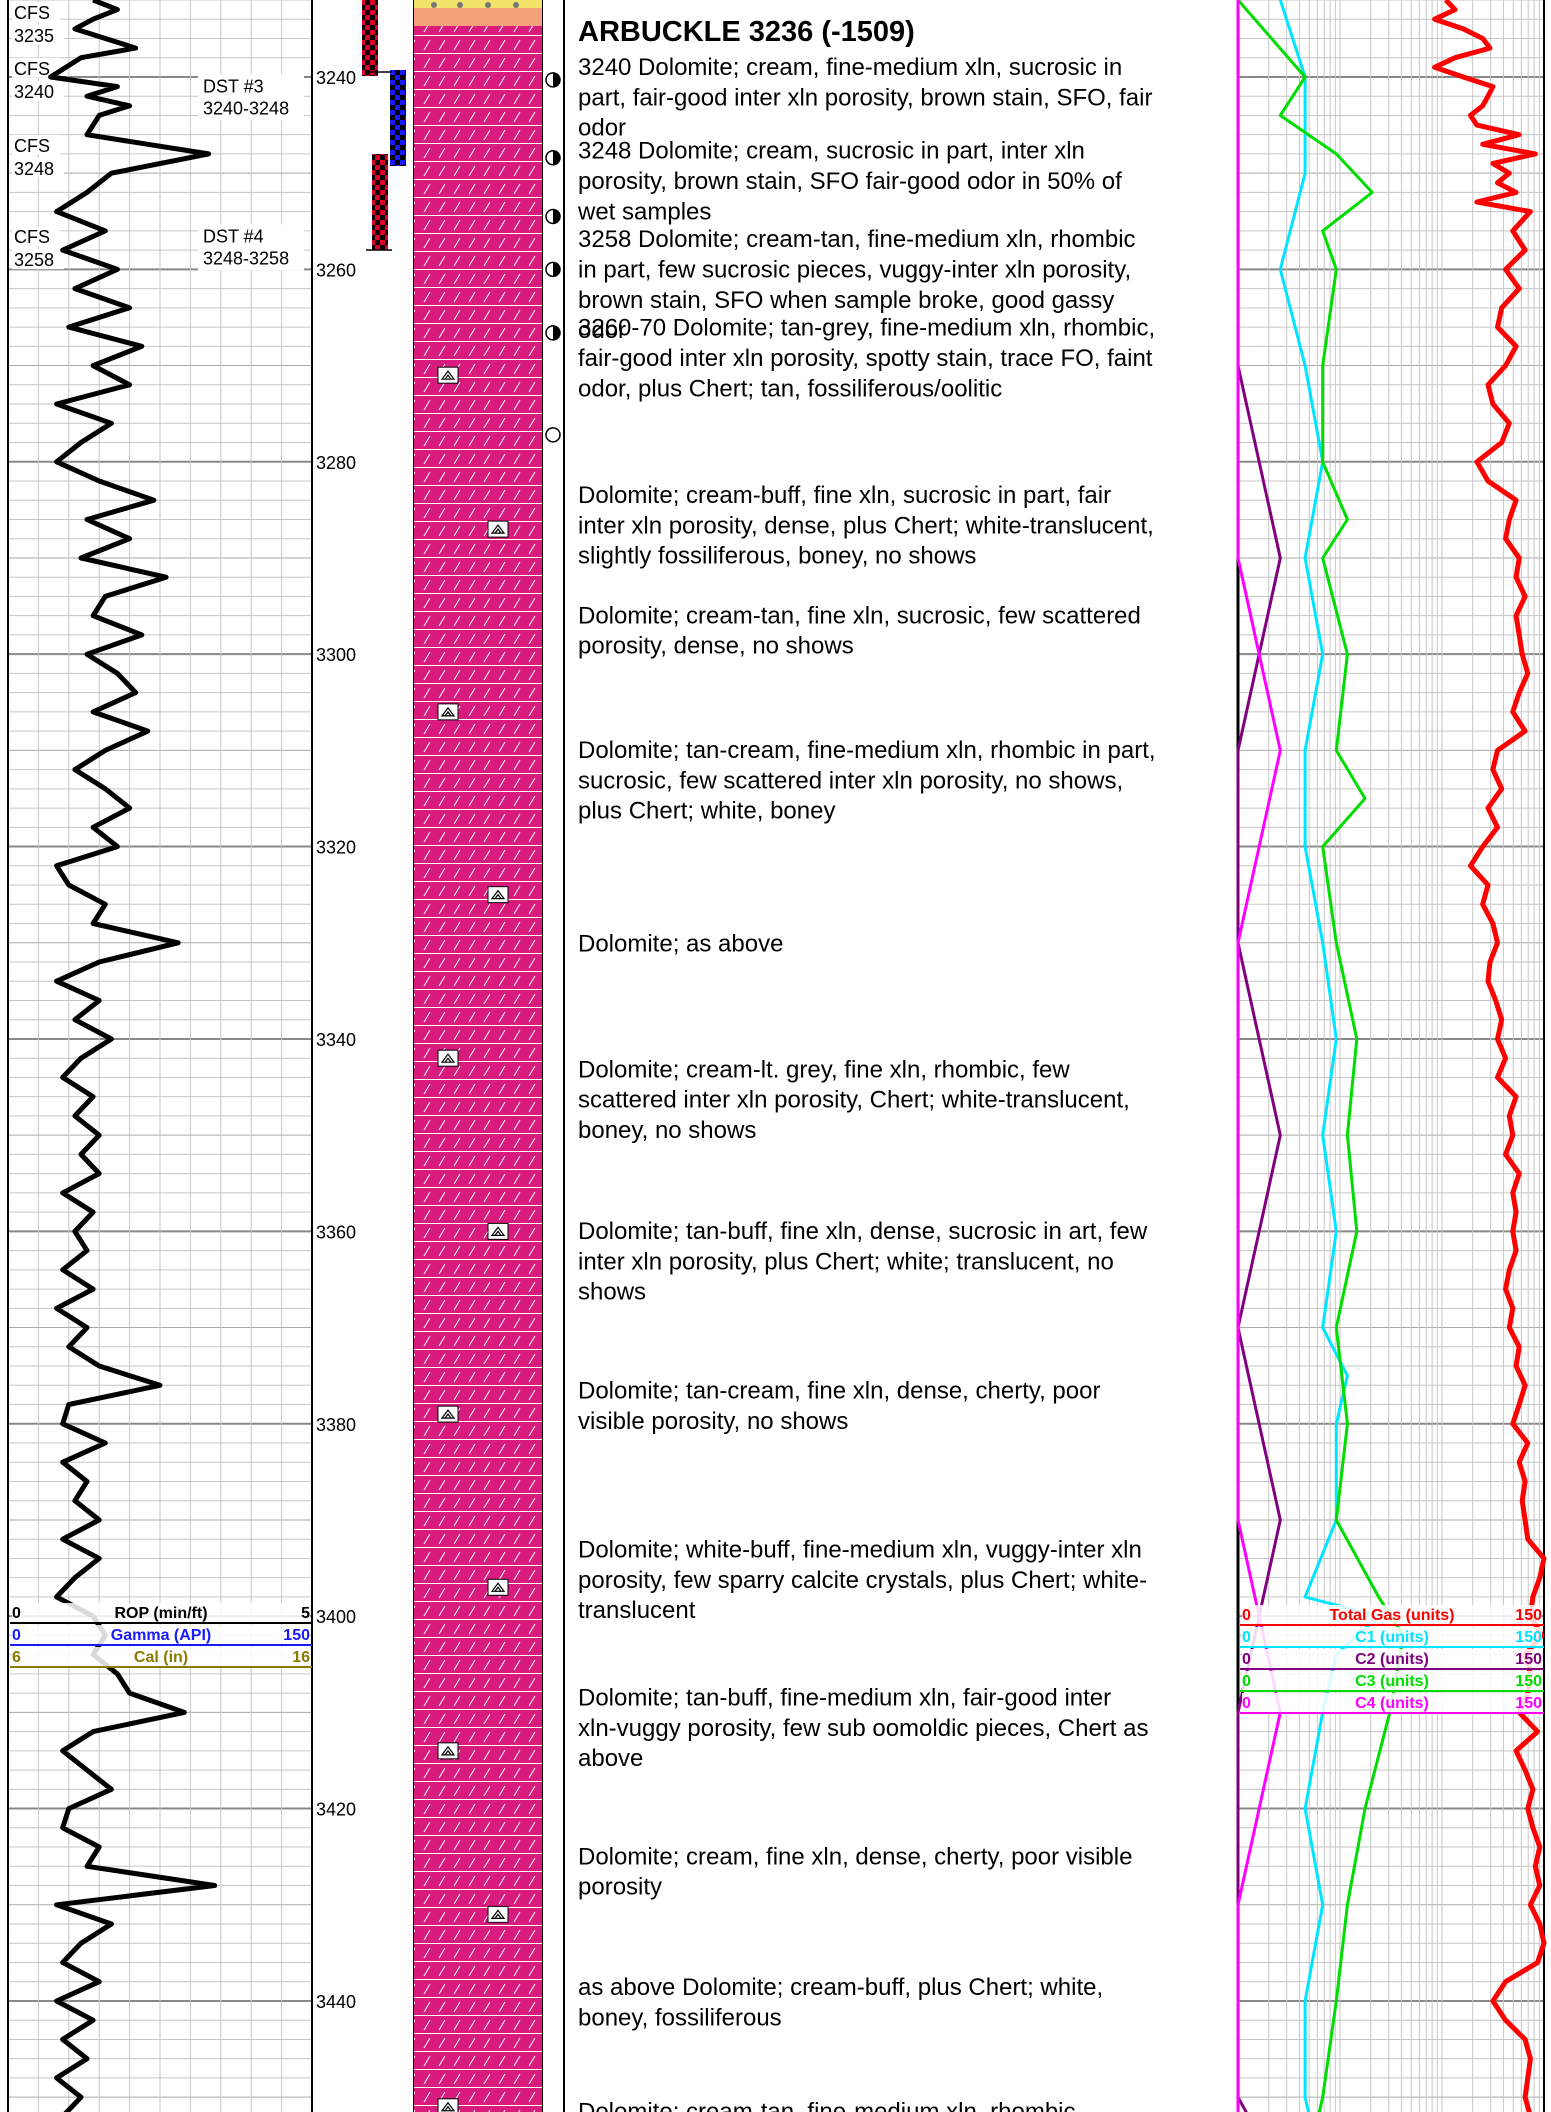  What do you see at coordinates (612, 1292) in the screenshot?
I see `description-line: shows` at bounding box center [612, 1292].